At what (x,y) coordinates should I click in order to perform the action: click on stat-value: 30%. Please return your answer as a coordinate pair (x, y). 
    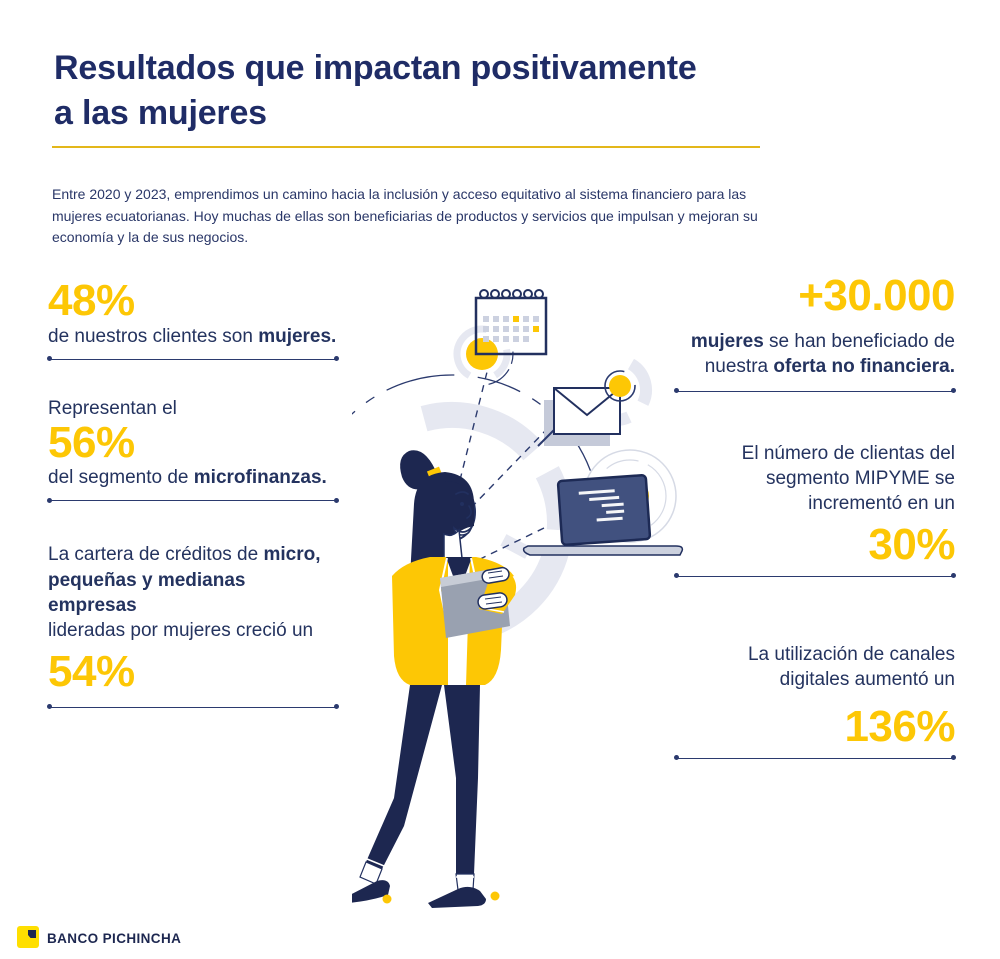
    Looking at the image, I should click on (911, 545).